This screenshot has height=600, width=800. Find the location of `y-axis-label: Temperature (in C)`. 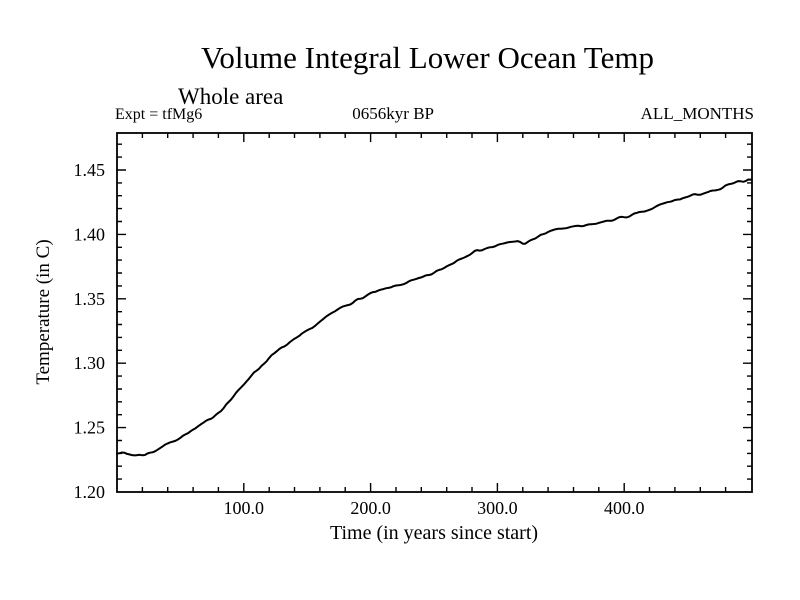

y-axis-label: Temperature (in C) is located at coordinates (43, 312).